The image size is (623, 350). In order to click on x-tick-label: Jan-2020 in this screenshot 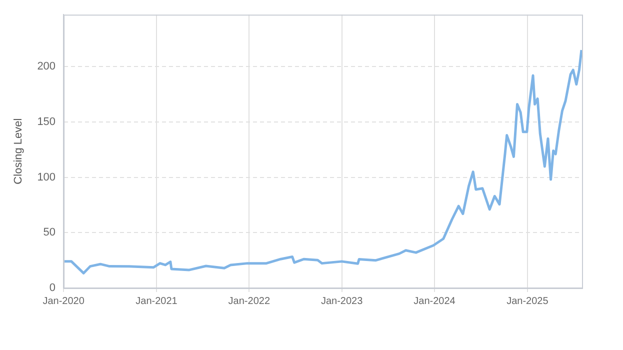, I will do `click(63, 301)`.